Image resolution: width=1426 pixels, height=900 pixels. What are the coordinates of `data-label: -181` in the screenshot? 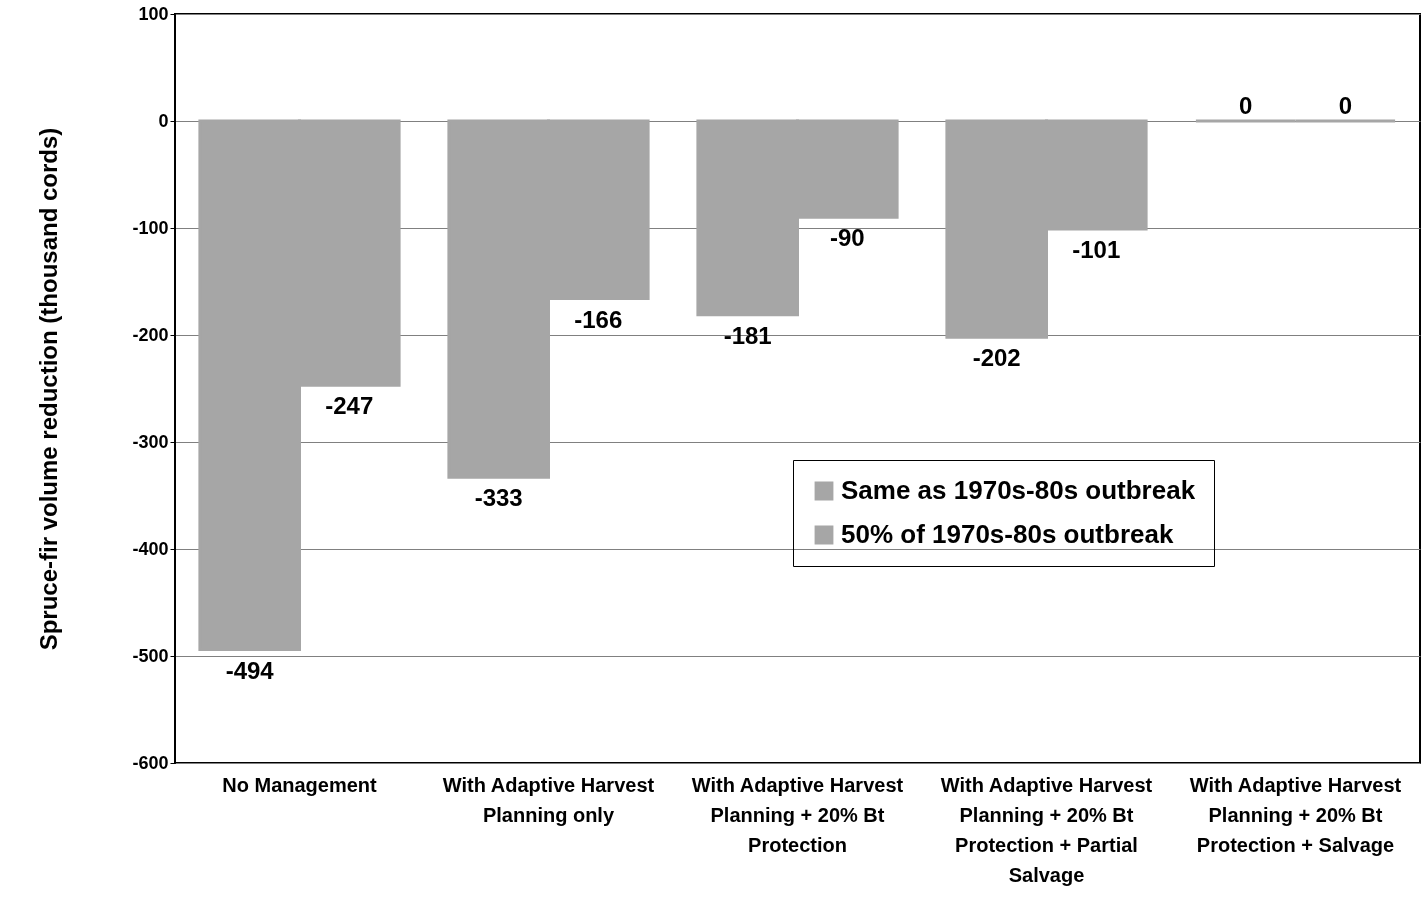 It's located at (747, 335).